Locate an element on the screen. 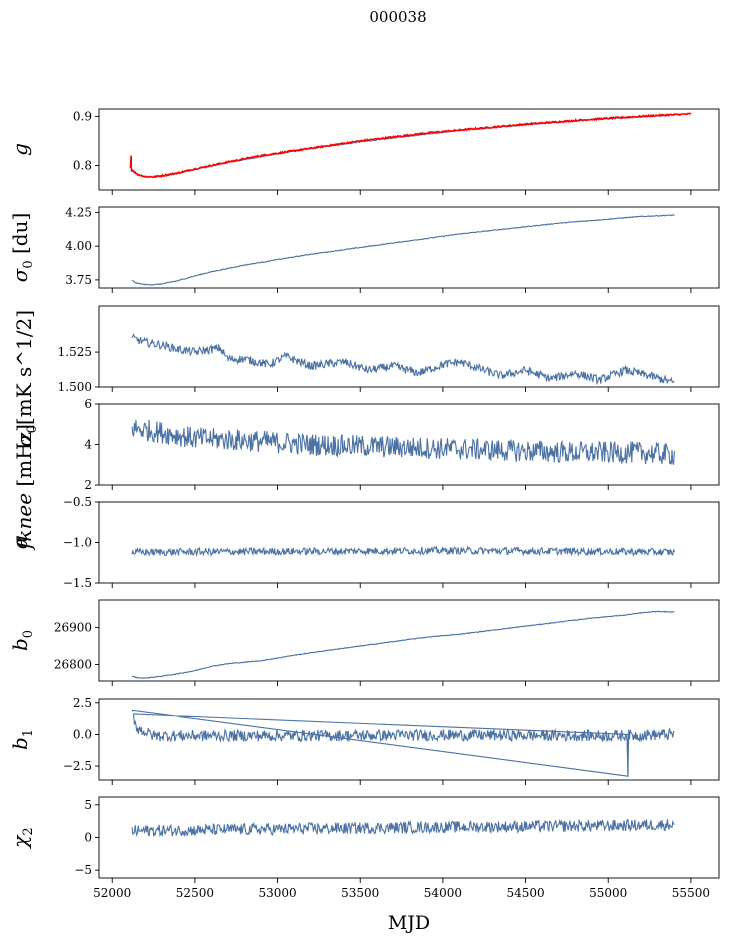 Image resolution: width=729 pixels, height=944 pixels. y-axis-label: α is located at coordinates (20, 542).